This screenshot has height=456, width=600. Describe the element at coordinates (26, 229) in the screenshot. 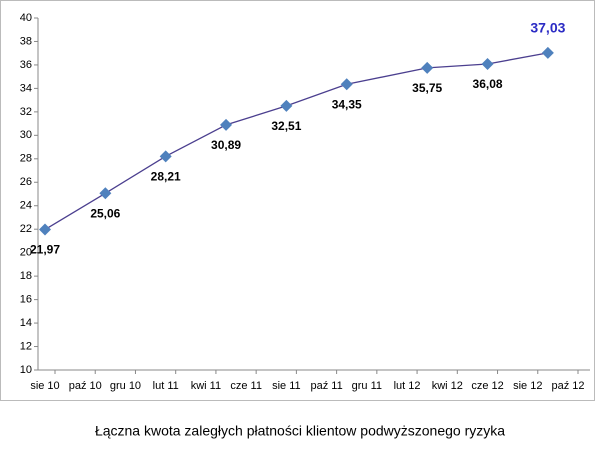

I see `y-tick-label: 22` at that location.